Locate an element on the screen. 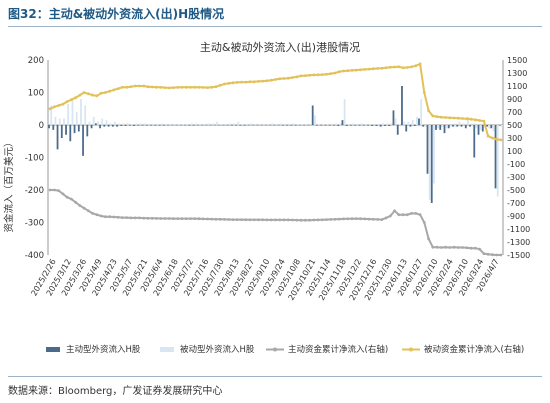  y-tick-label: -300 is located at coordinates (34, 224).